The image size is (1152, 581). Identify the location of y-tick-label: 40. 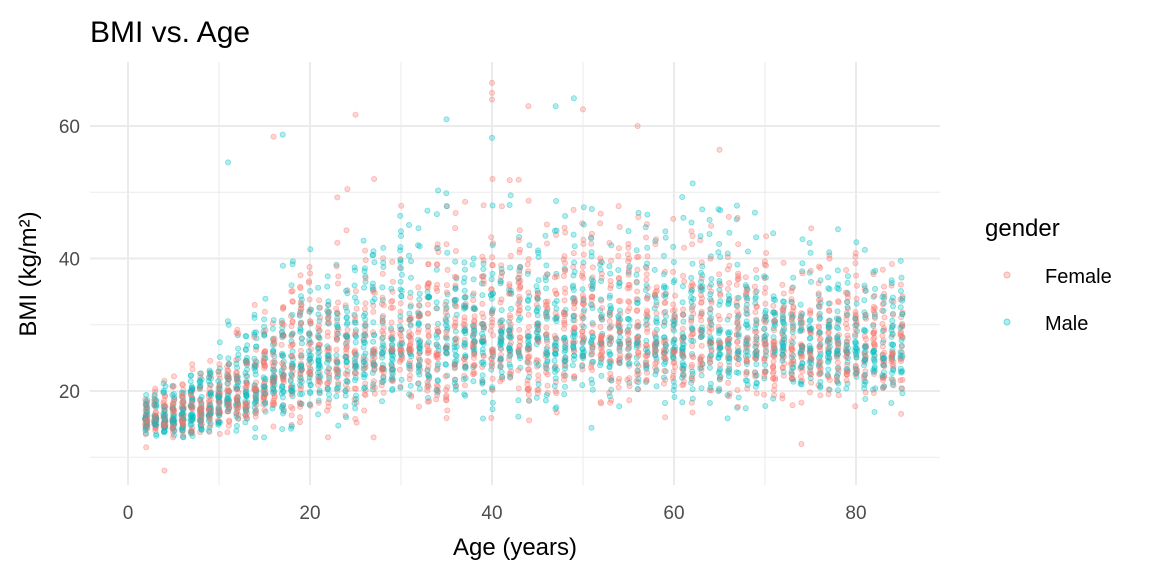
(69, 260).